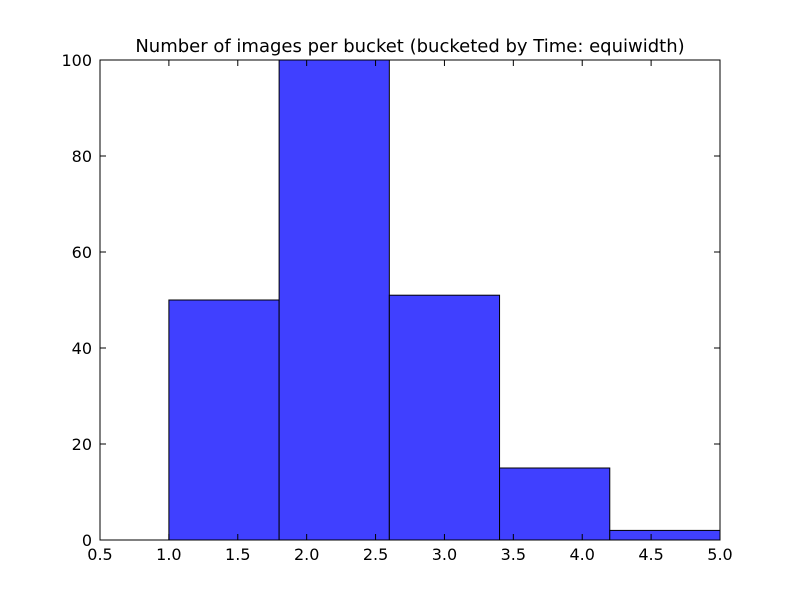 This screenshot has width=800, height=600. What do you see at coordinates (82, 252) in the screenshot?
I see `y-tick-label: 60` at bounding box center [82, 252].